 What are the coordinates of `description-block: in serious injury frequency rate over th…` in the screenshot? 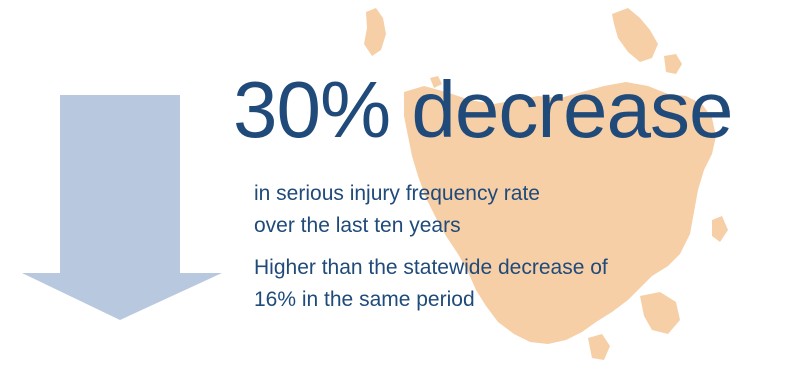 It's located at (397, 210).